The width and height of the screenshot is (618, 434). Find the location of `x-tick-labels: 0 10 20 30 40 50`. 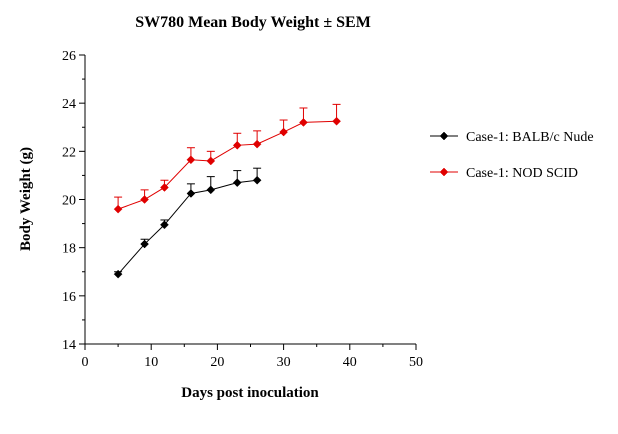

x-tick-labels: 0 10 20 30 40 50 is located at coordinates (253, 362).